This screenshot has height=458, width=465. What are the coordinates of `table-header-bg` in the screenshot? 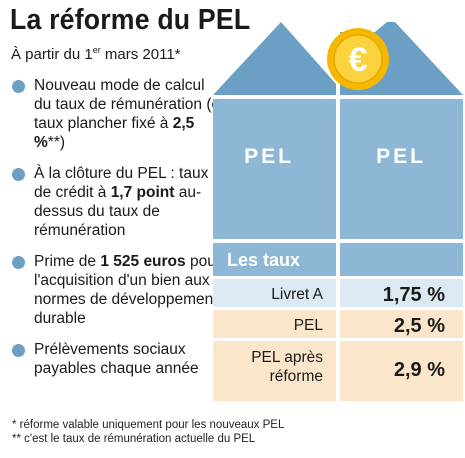 It's located at (274, 259).